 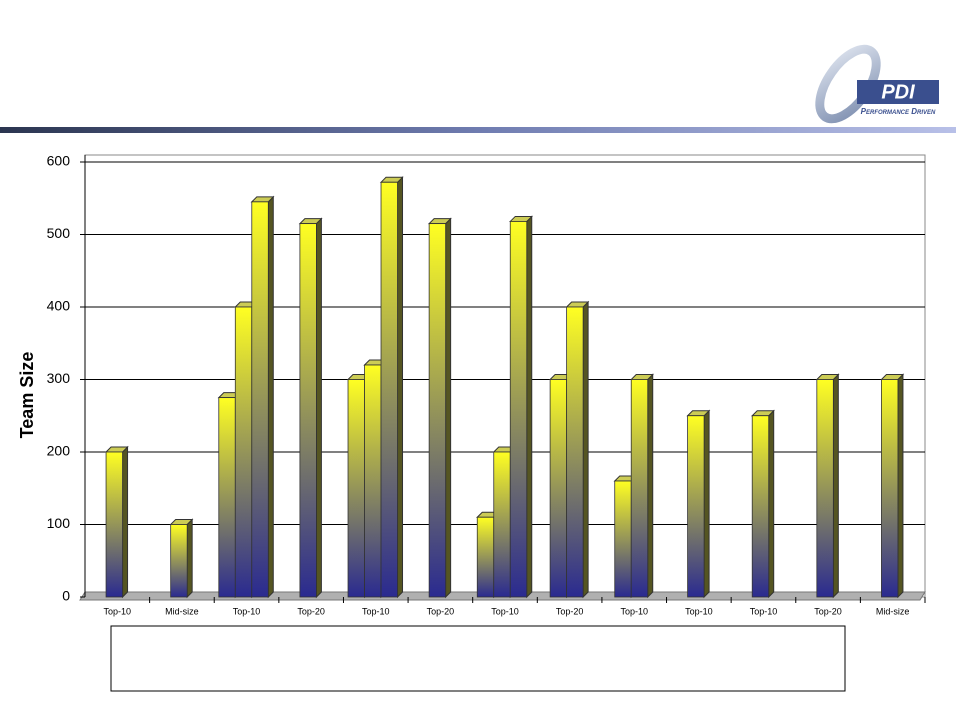 I want to click on y-axis-title: Team Size, so click(x=27, y=395).